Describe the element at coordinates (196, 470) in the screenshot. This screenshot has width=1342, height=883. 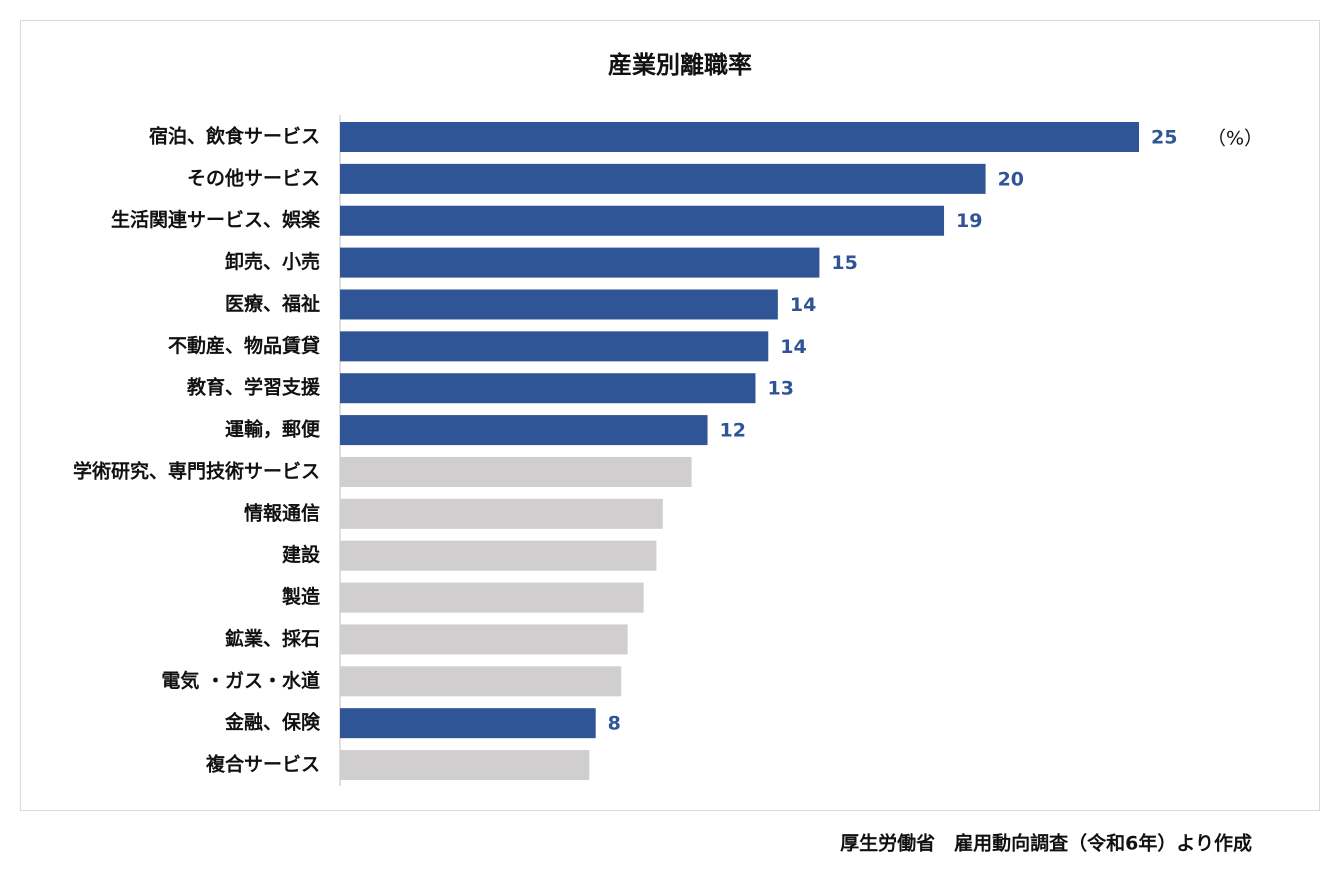
I see `category-label: 学術研究、専門技術サービス` at that location.